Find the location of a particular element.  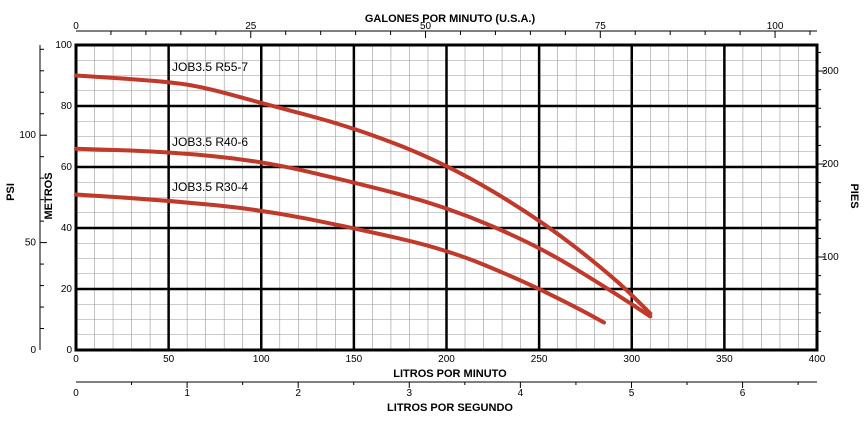

top-tick-label: 50 is located at coordinates (426, 26).